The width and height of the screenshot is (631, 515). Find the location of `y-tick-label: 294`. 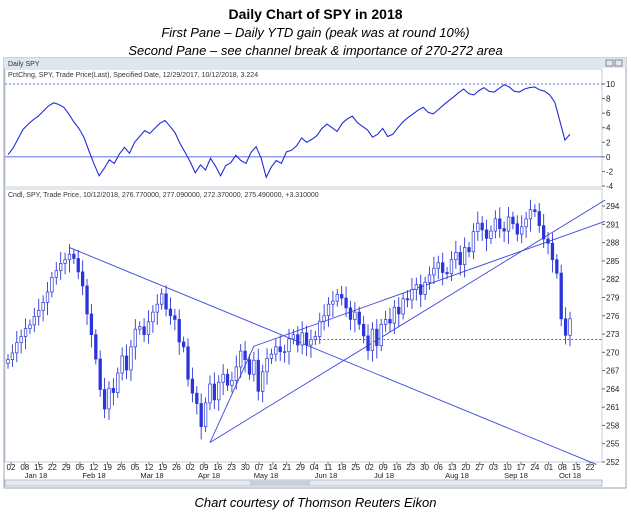

y-tick-label: 294 is located at coordinates (613, 206).